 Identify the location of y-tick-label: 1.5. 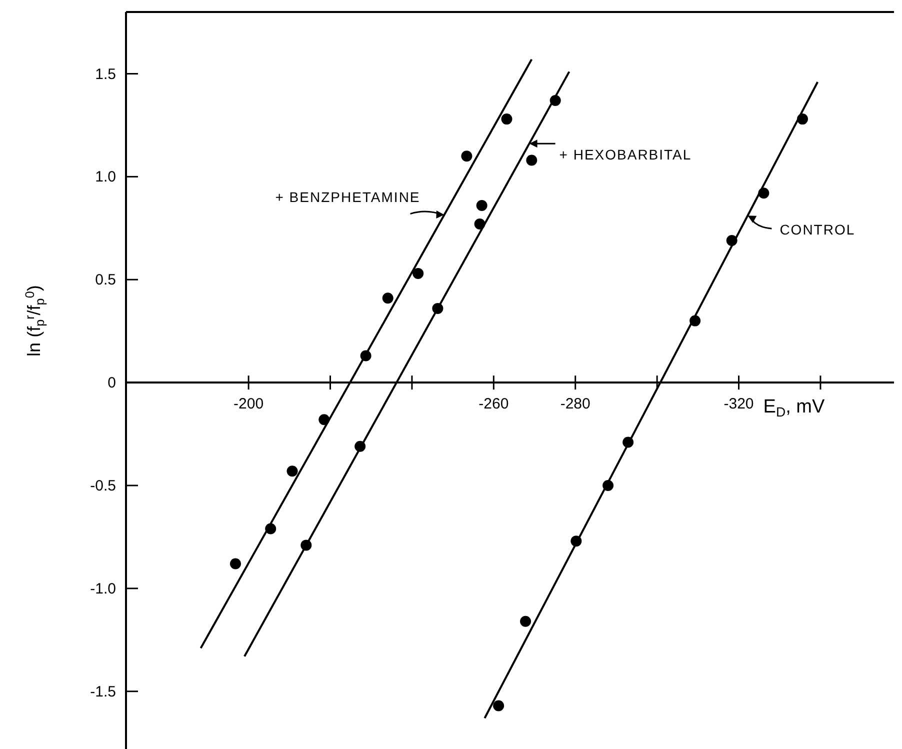
(105, 74).